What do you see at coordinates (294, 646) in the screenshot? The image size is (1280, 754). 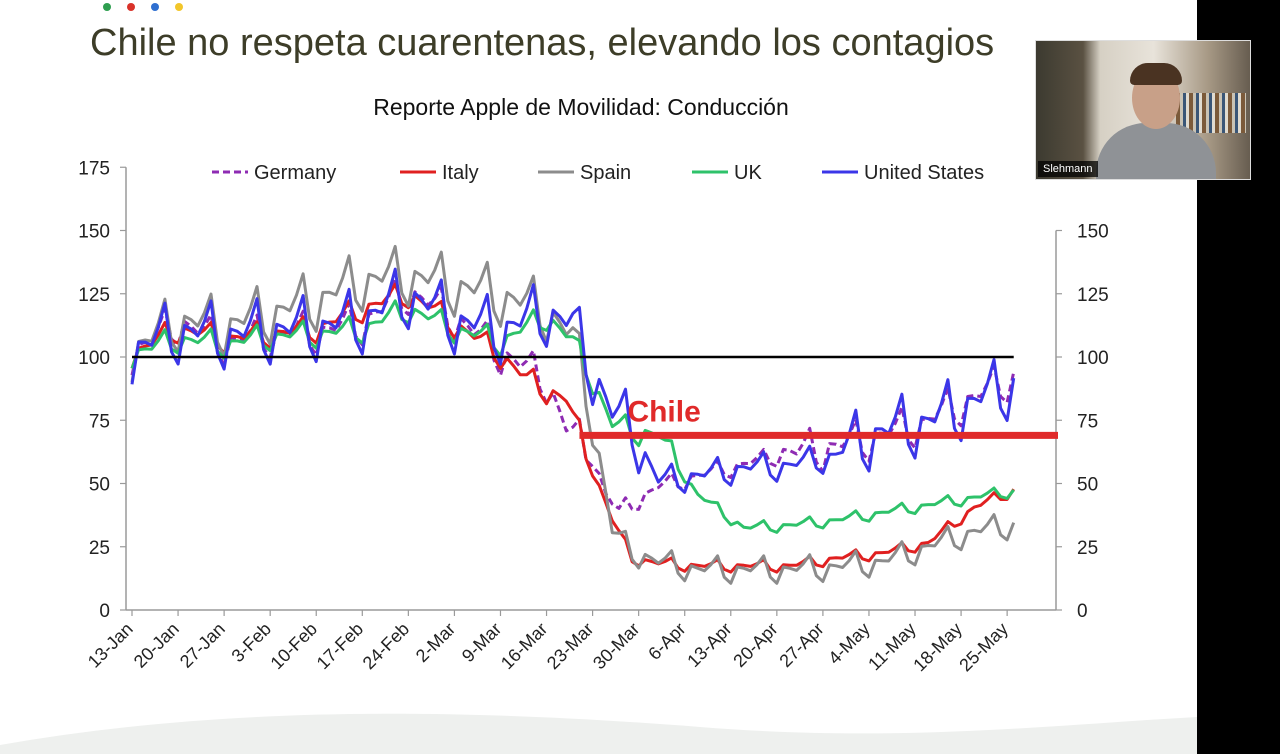 I see `x-tick-label: 10-Feb` at bounding box center [294, 646].